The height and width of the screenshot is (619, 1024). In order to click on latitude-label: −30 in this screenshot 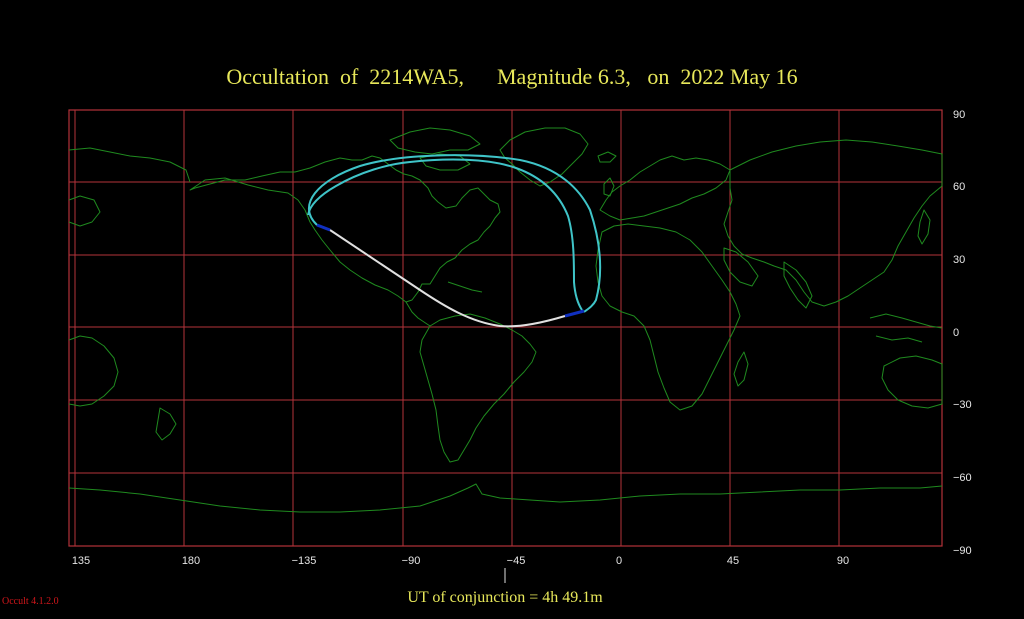, I will do `click(962, 405)`.